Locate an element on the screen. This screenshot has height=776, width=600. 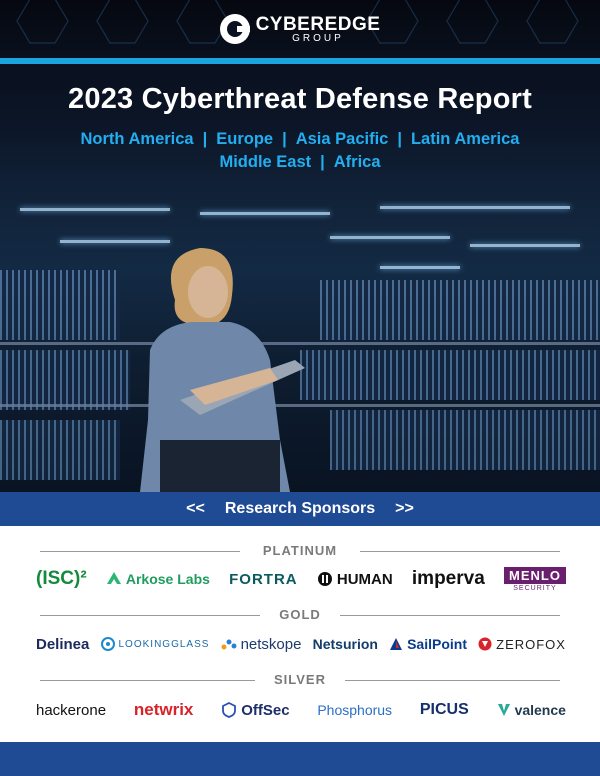
isc2-logo: (ISC)² is located at coordinates (61, 578).